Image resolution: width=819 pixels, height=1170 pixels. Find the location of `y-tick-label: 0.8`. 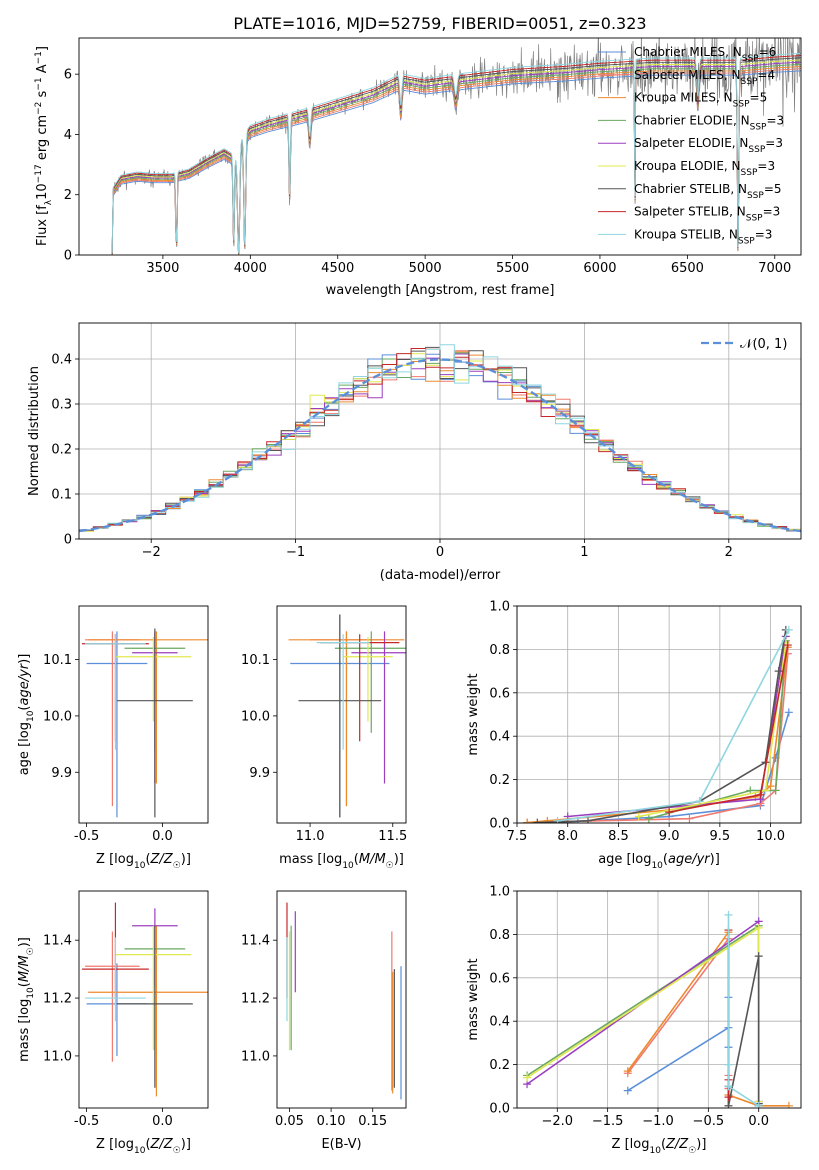

y-tick-label: 0.8 is located at coordinates (499, 935).